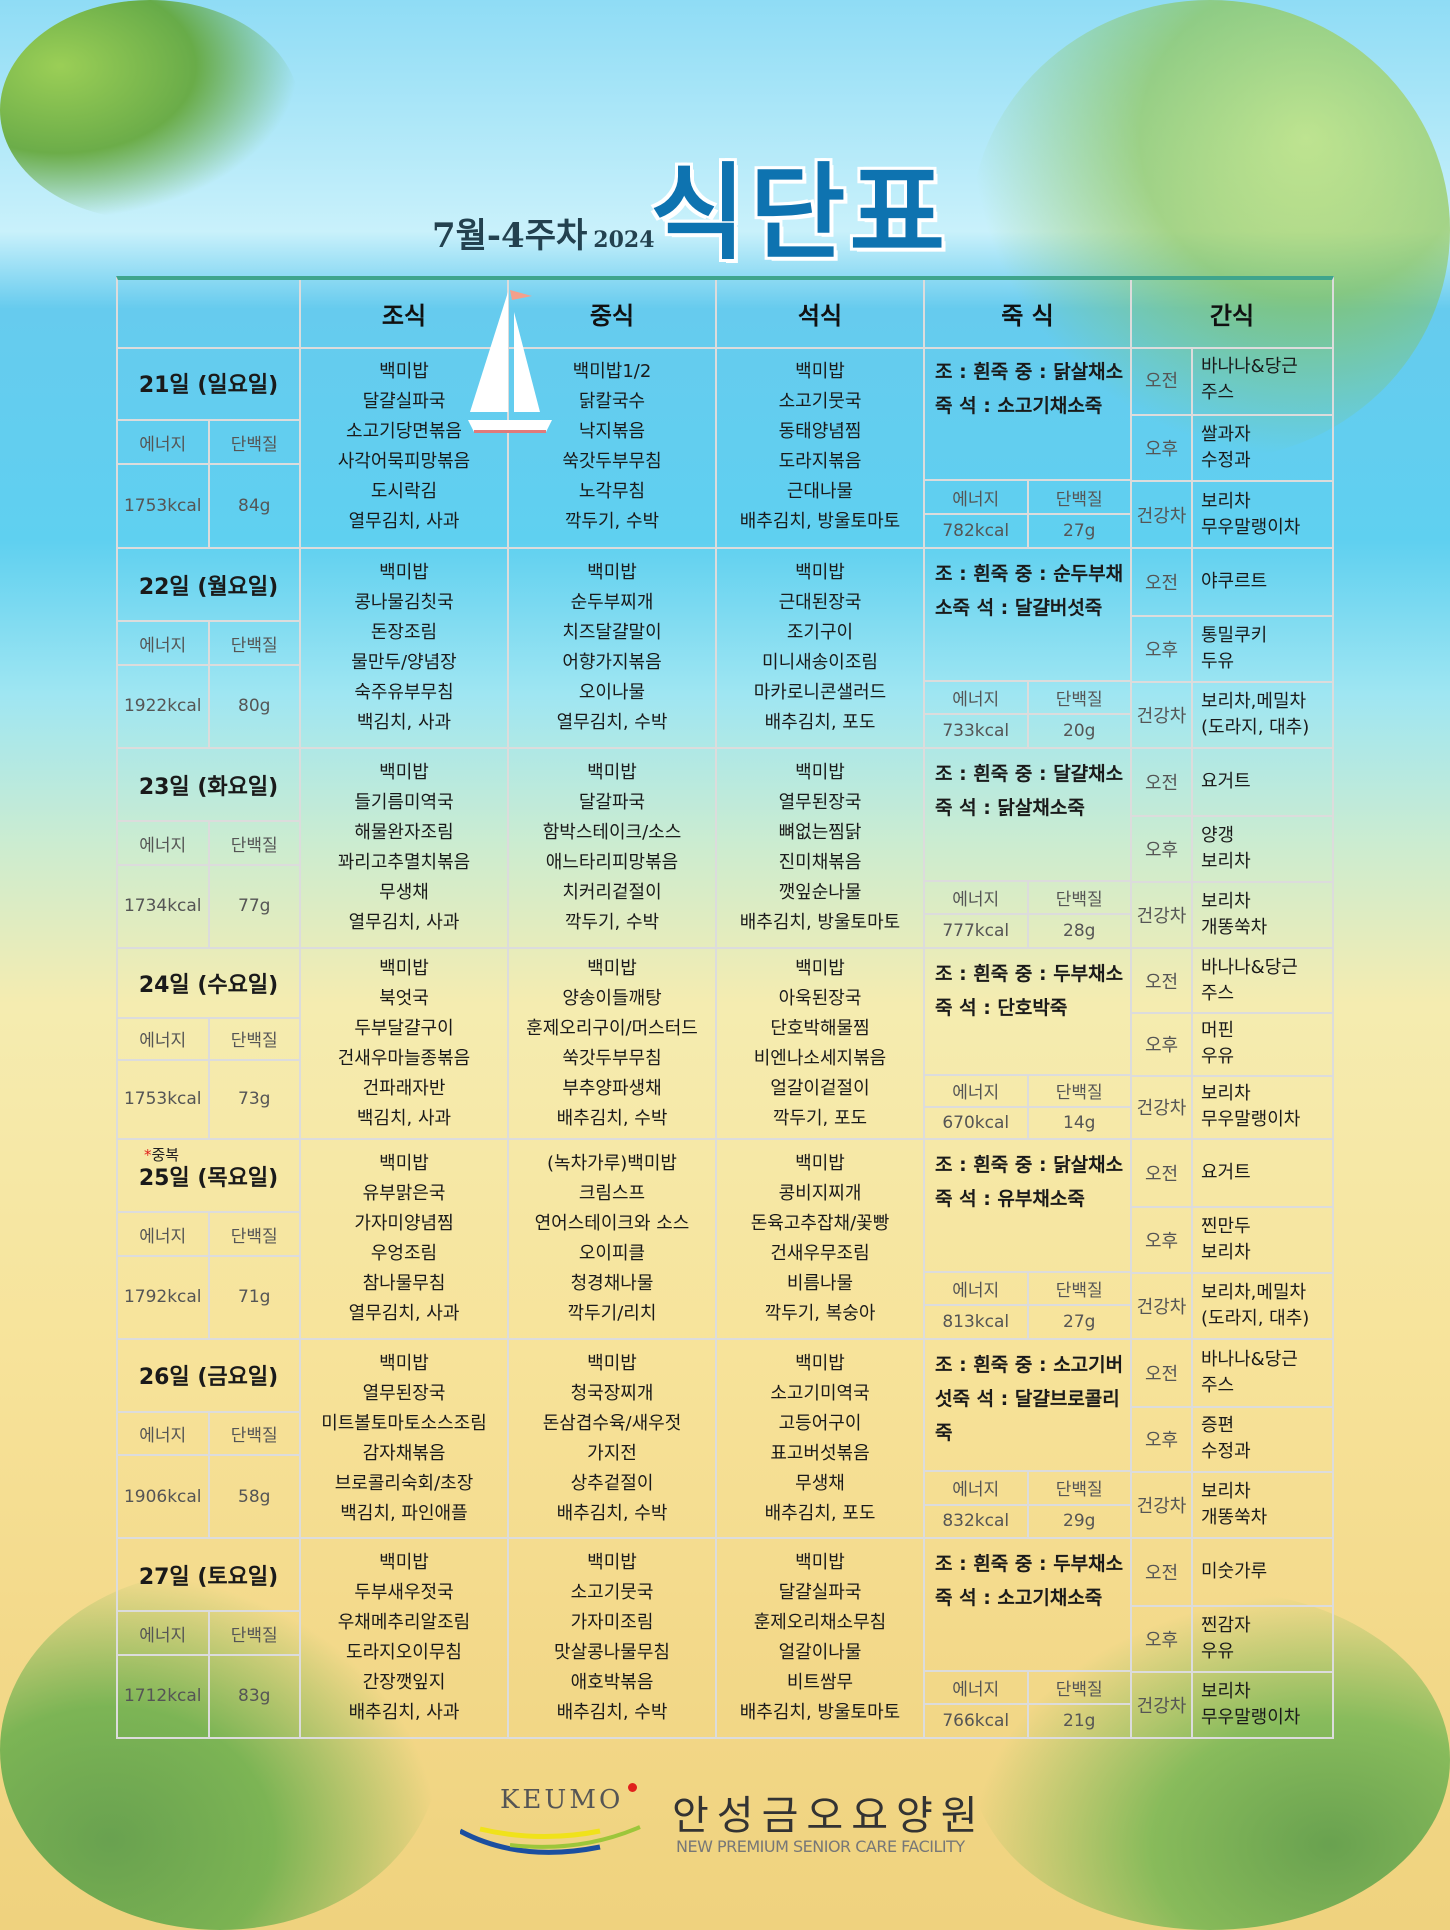  I want to click on energy-value: 1734kcal, so click(162, 906).